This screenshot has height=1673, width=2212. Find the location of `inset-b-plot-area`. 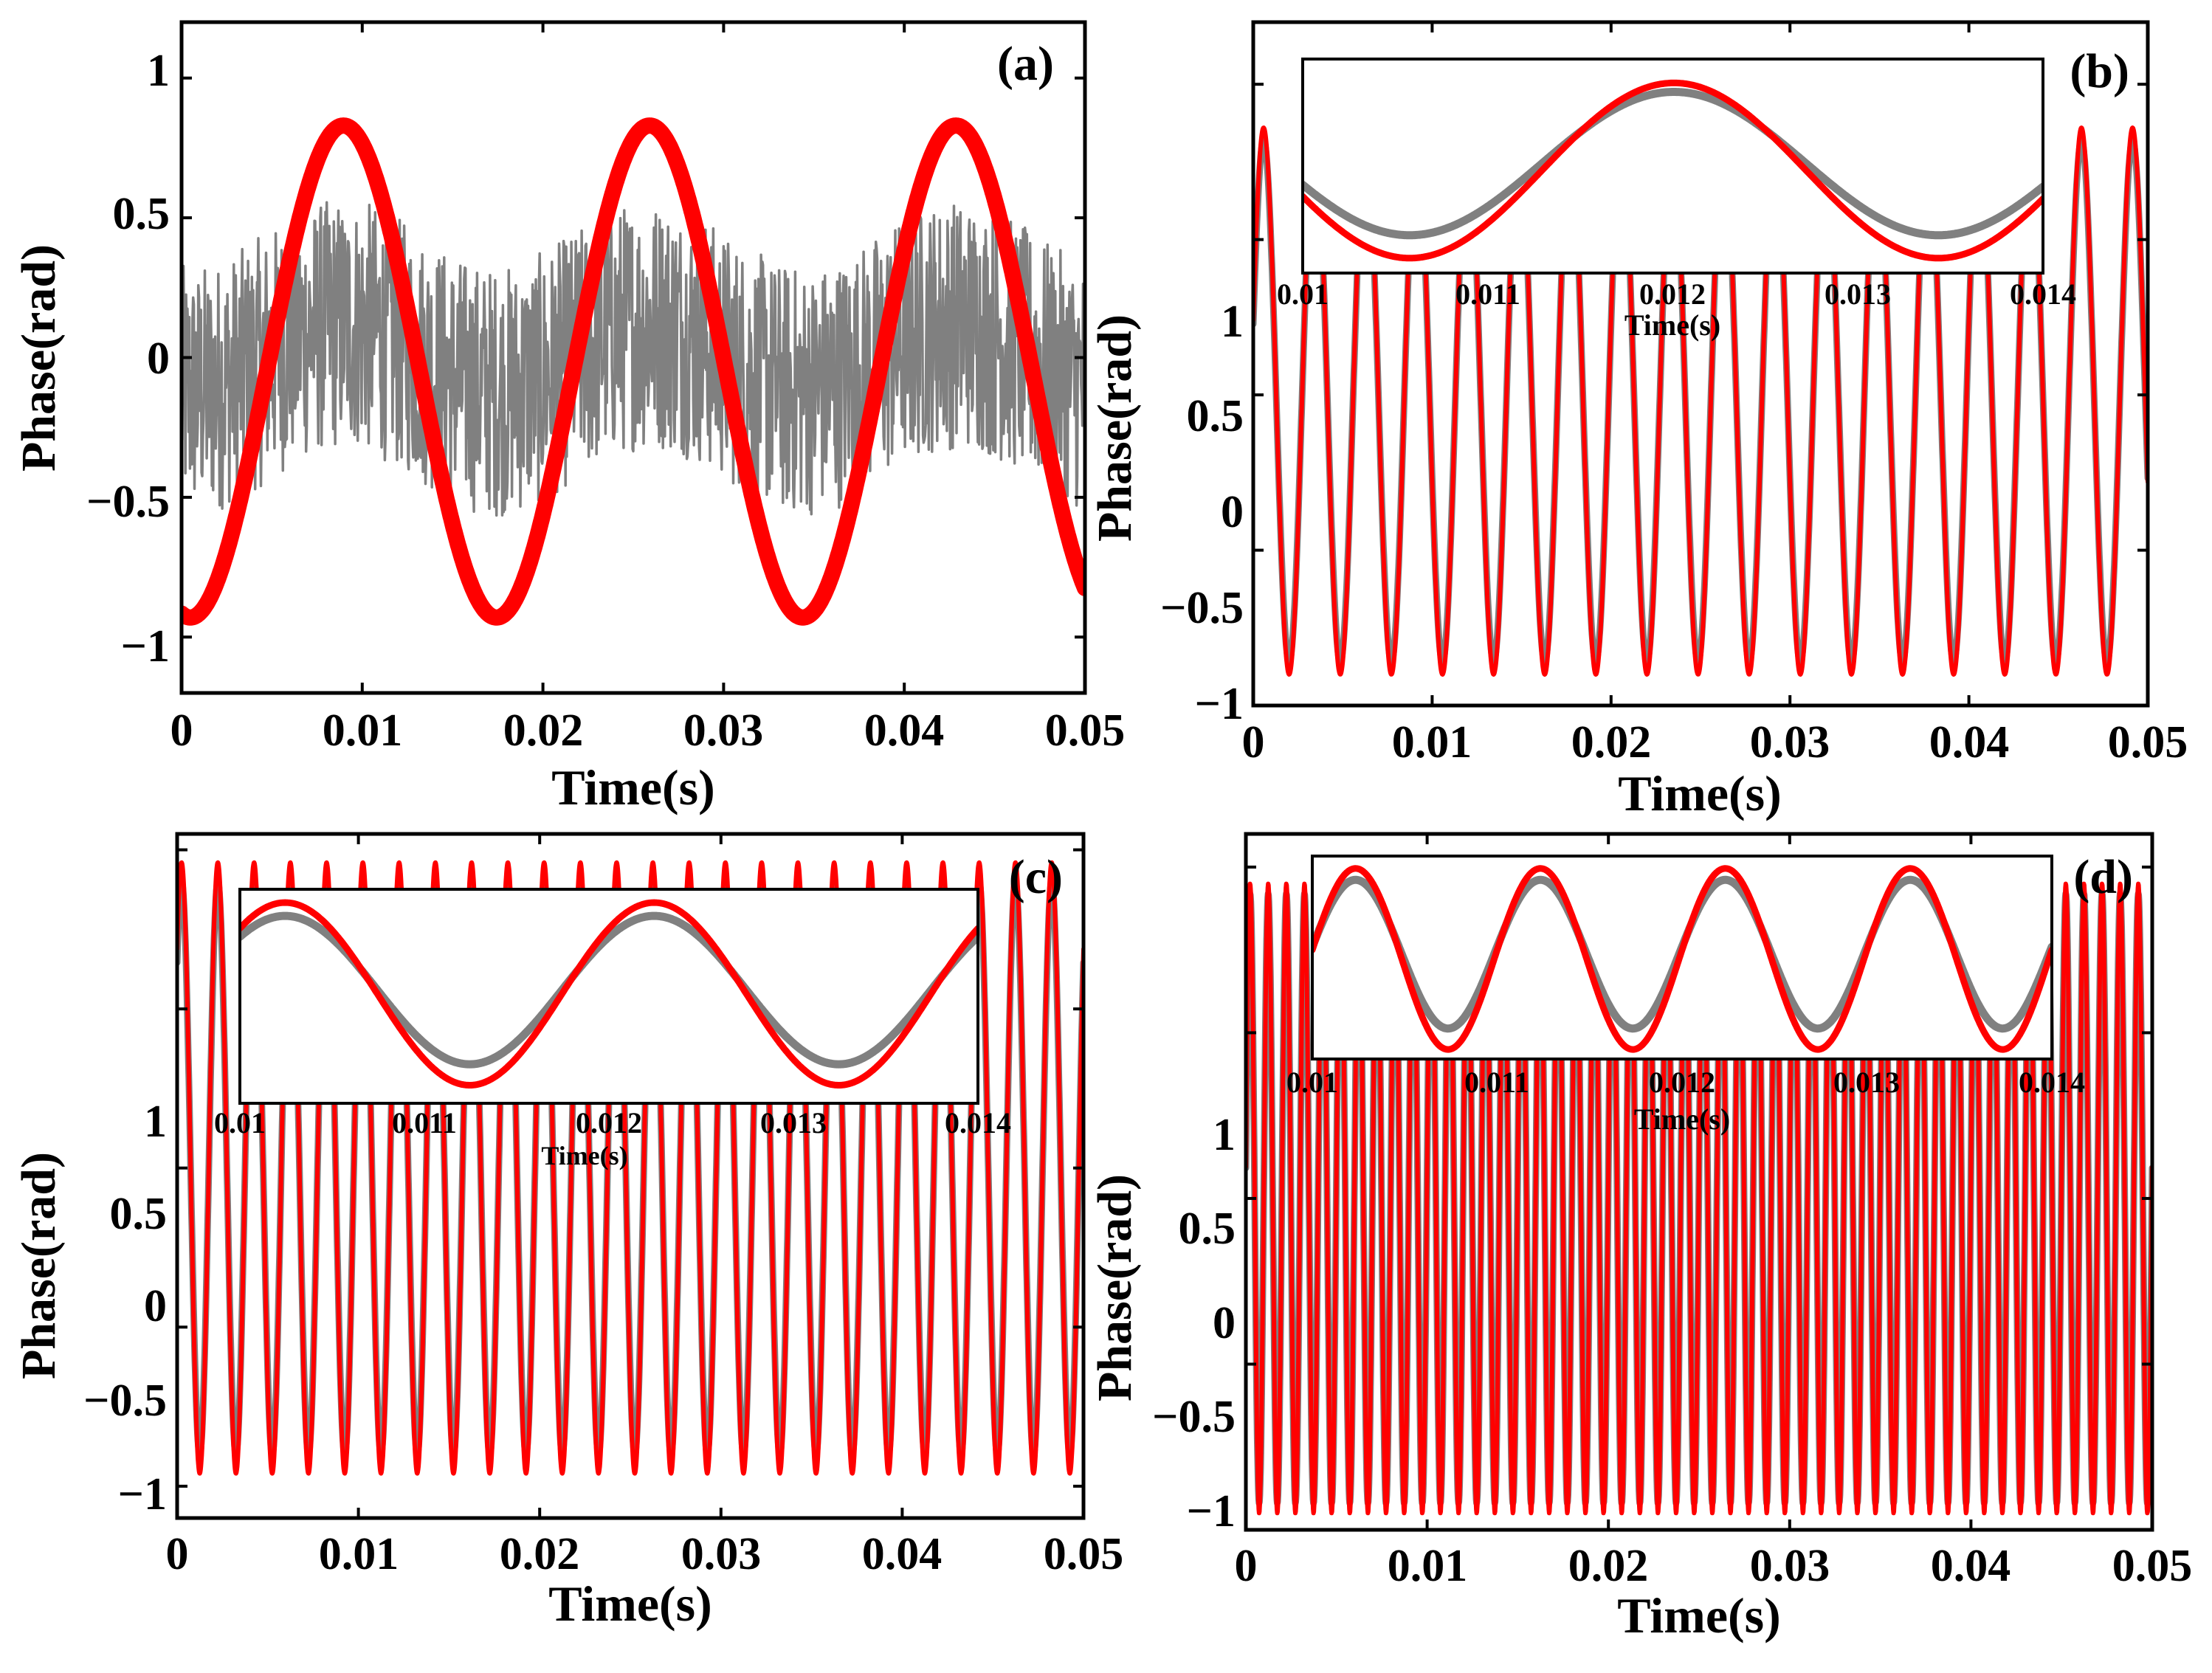

inset-b-plot-area is located at coordinates (1673, 166).